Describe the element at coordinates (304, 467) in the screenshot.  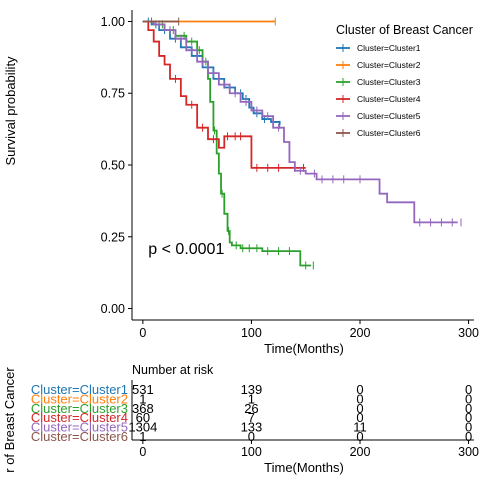
I see `risk-table-x-axis-label: Time(Months)` at that location.